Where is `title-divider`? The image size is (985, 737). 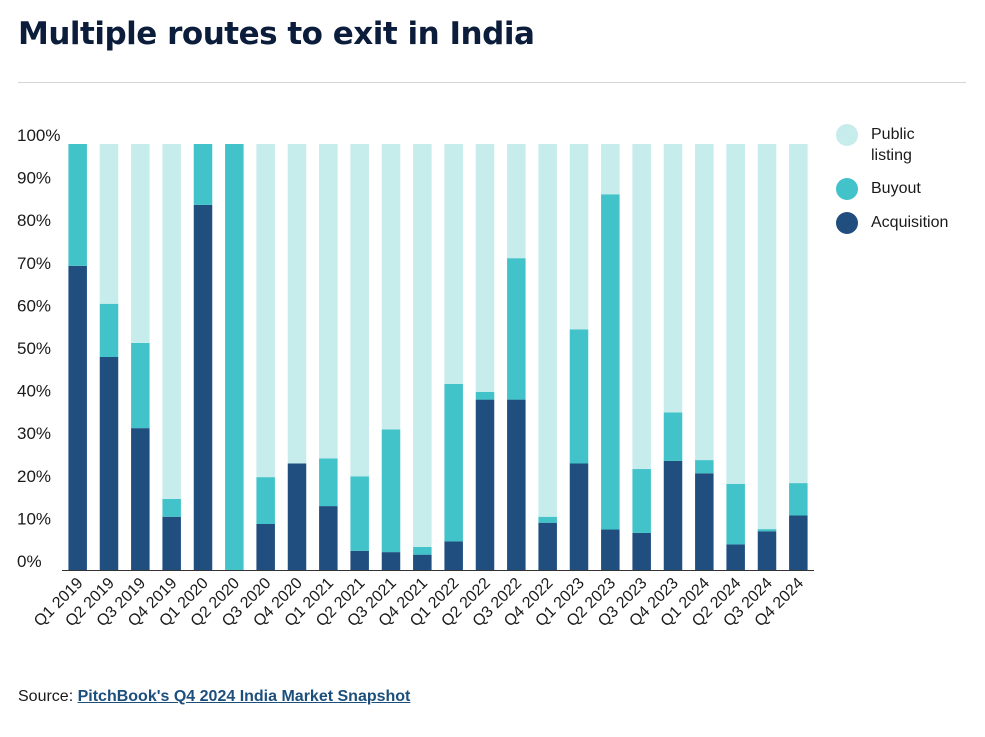
title-divider is located at coordinates (492, 82).